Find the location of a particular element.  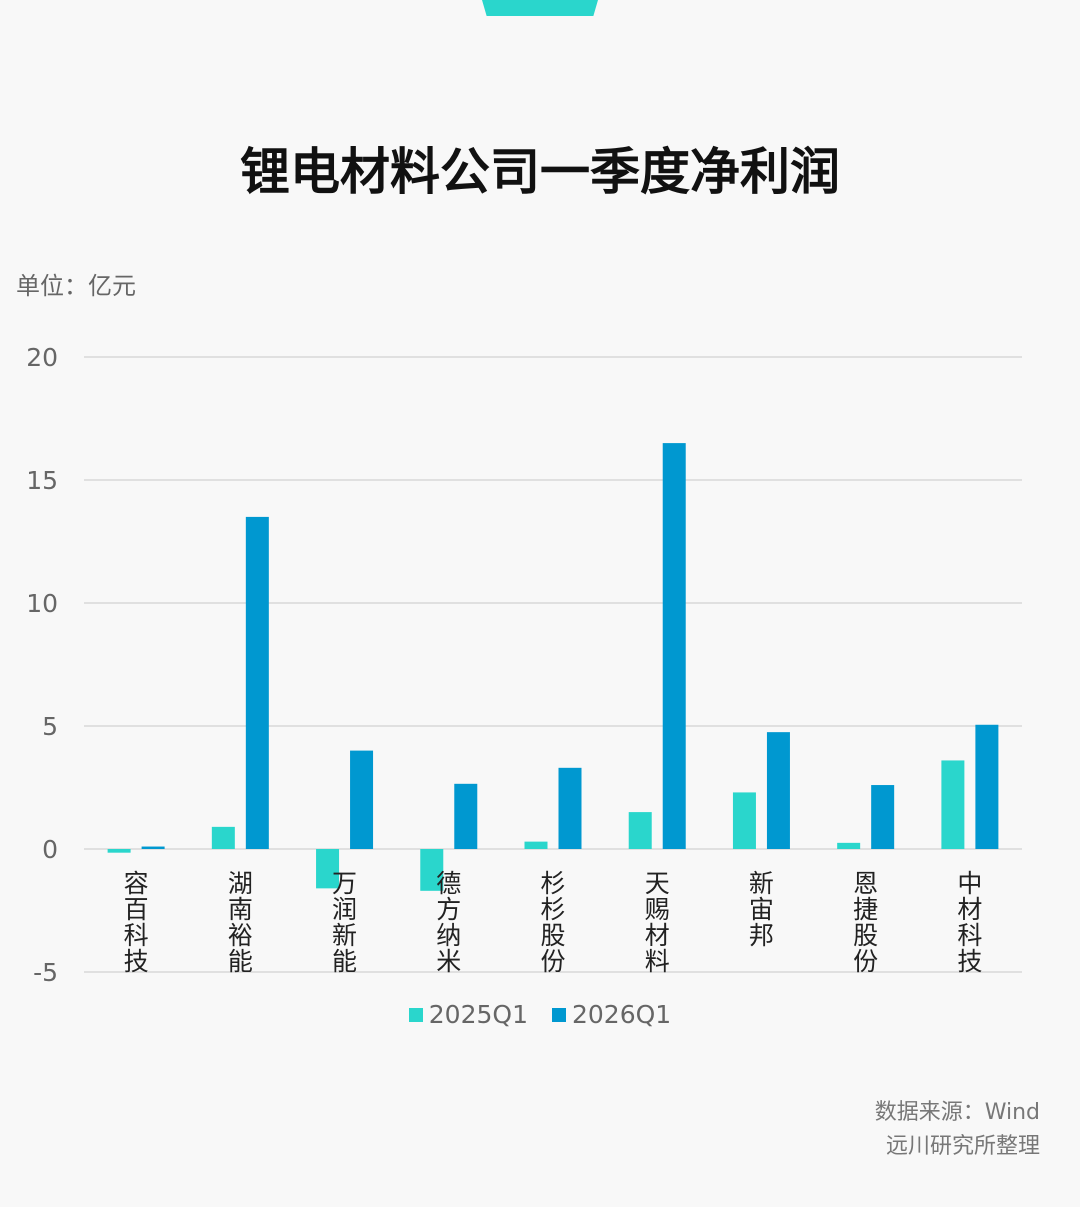

category-label-char: 中 is located at coordinates (969, 883).